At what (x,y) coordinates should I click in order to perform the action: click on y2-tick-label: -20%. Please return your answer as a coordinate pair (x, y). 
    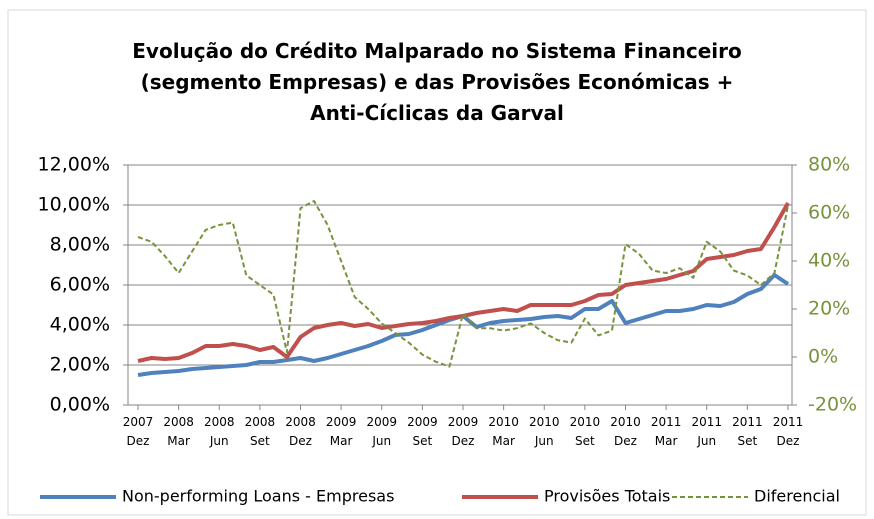
    Looking at the image, I should click on (832, 405).